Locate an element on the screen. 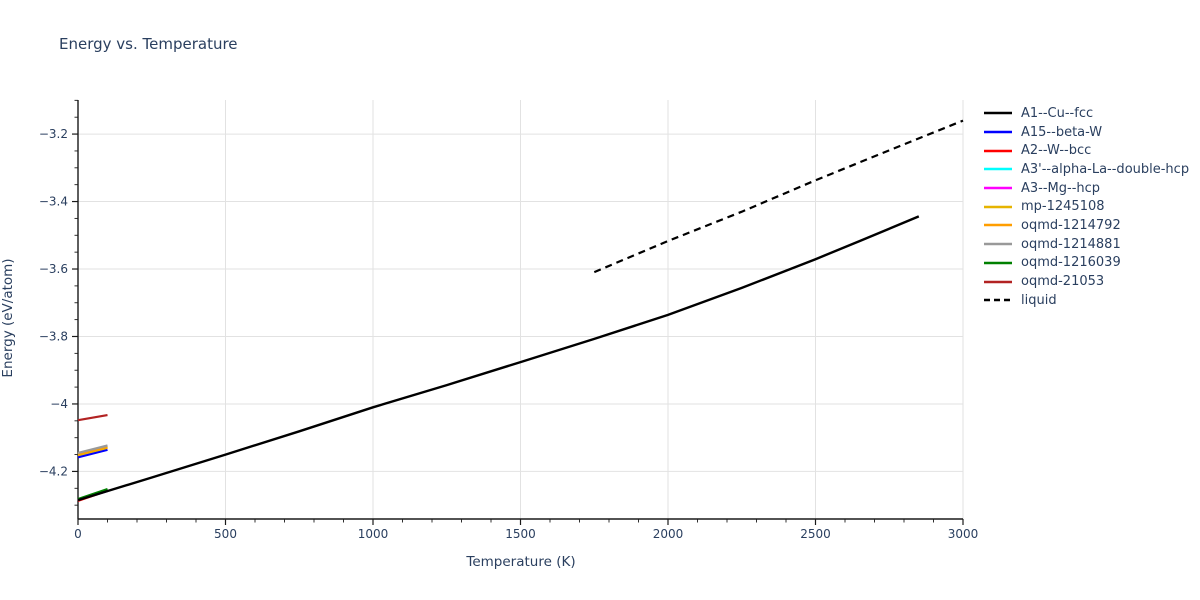  y-axis-ticks: −3.2 −3.4 −3.6 −3.8 −4 −4.2 is located at coordinates (58, 302).